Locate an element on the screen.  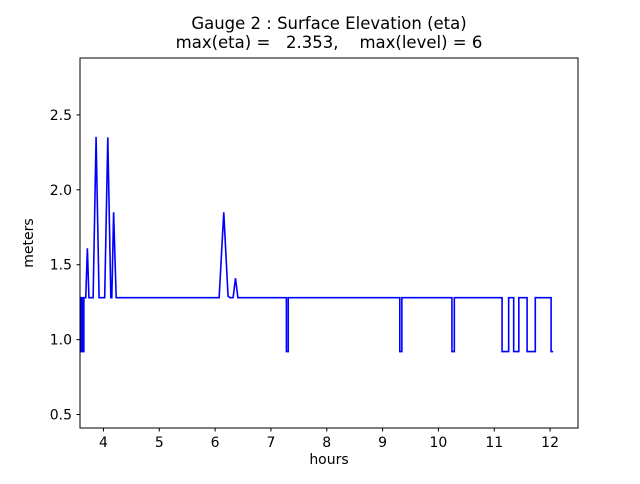
y-tick-label: 0.5 is located at coordinates (61, 416).